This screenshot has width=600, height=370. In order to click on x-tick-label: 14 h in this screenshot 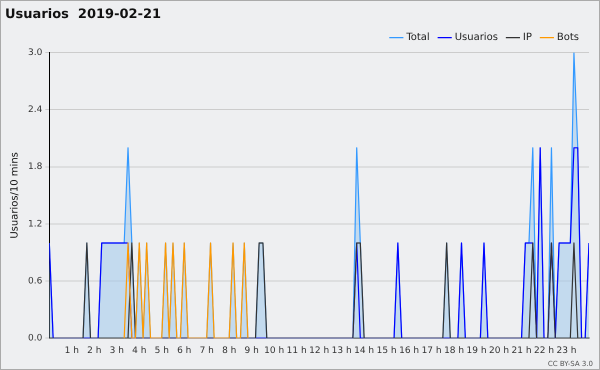, I will do `click(364, 351)`.